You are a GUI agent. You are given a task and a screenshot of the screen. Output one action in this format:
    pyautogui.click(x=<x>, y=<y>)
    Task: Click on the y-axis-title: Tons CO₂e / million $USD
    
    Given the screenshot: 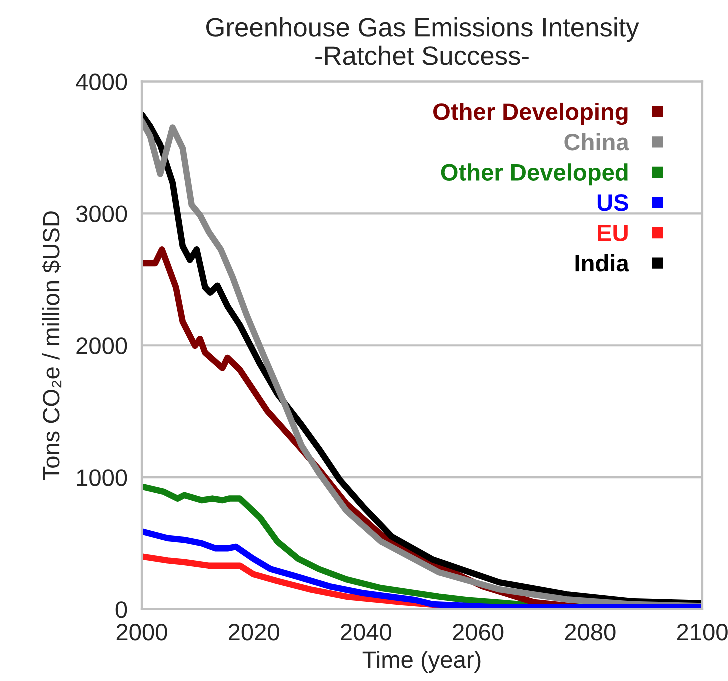 What is the action you would take?
    pyautogui.click(x=52, y=346)
    